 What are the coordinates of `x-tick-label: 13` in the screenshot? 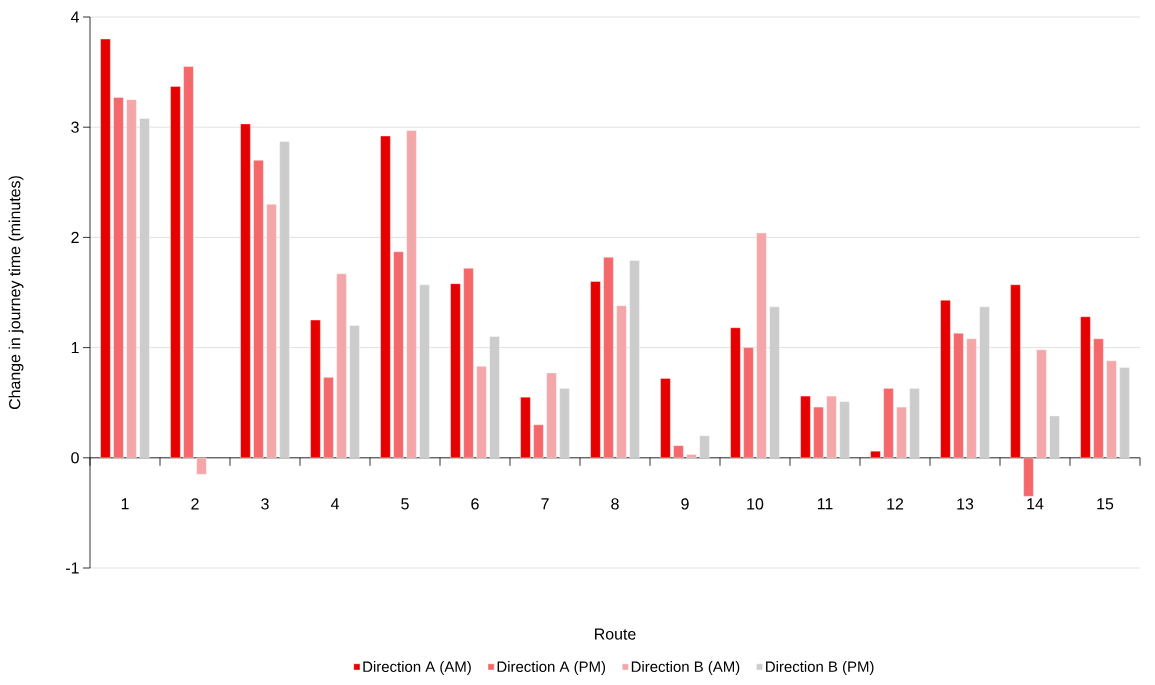 It's located at (965, 504).